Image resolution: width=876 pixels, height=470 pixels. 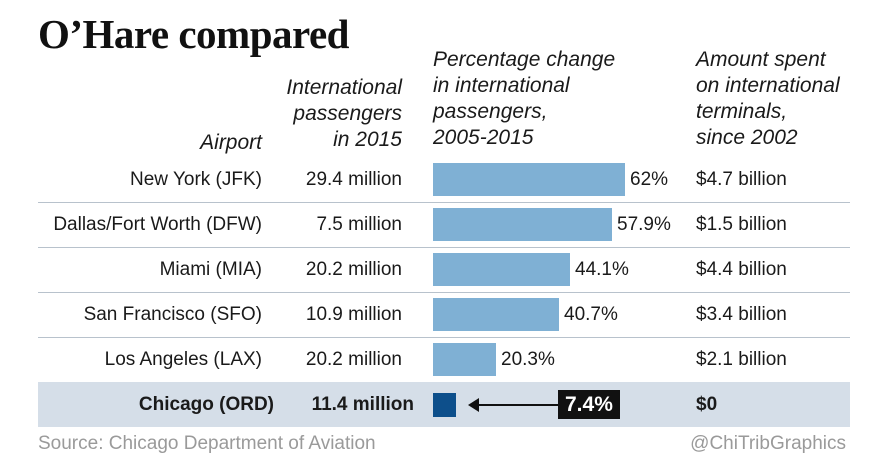 I want to click on arrow-icon, so click(x=473, y=405).